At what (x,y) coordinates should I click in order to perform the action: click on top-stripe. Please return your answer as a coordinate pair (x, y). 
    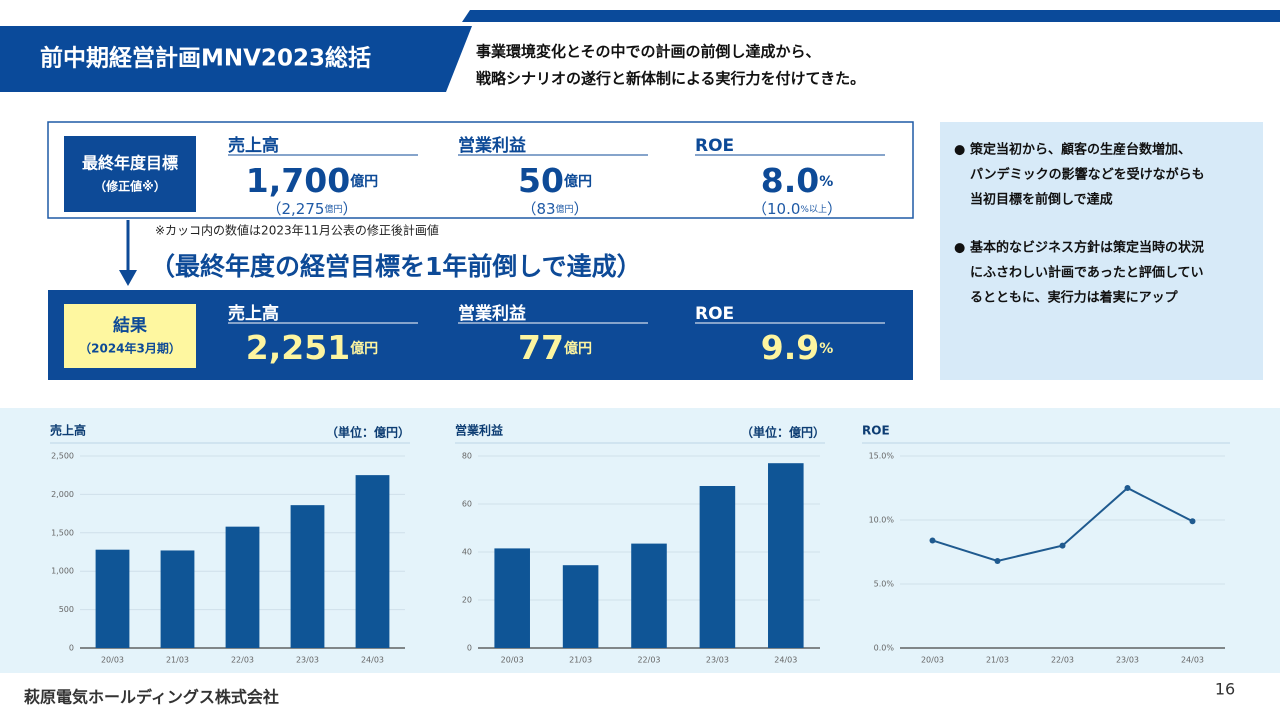
    Looking at the image, I should click on (871, 16).